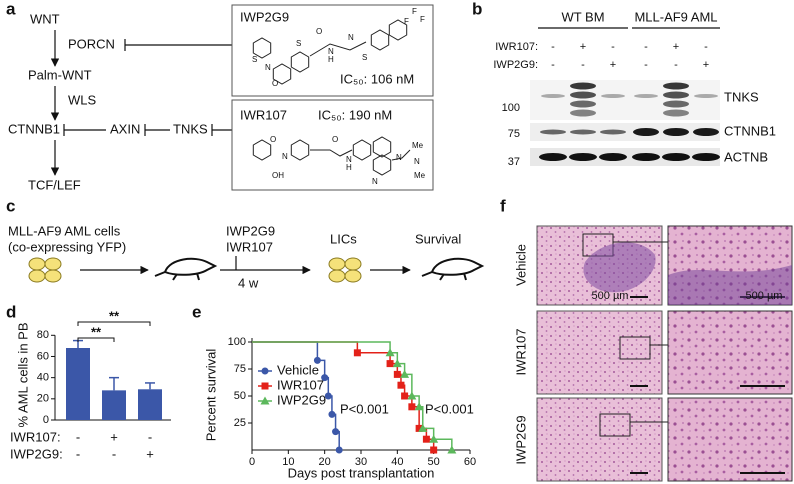 The width and height of the screenshot is (794, 484). What do you see at coordinates (629, 121) in the screenshot?
I see `bands` at bounding box center [629, 121].